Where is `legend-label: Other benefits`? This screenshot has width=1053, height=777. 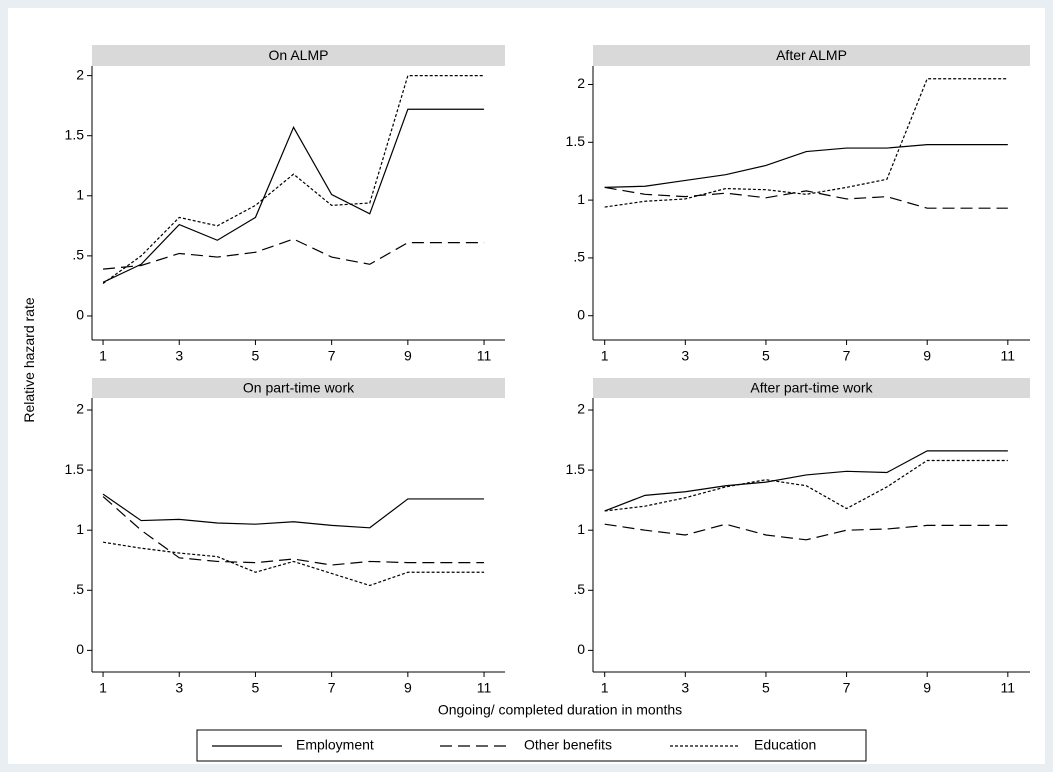 legend-label: Other benefits is located at coordinates (568, 745).